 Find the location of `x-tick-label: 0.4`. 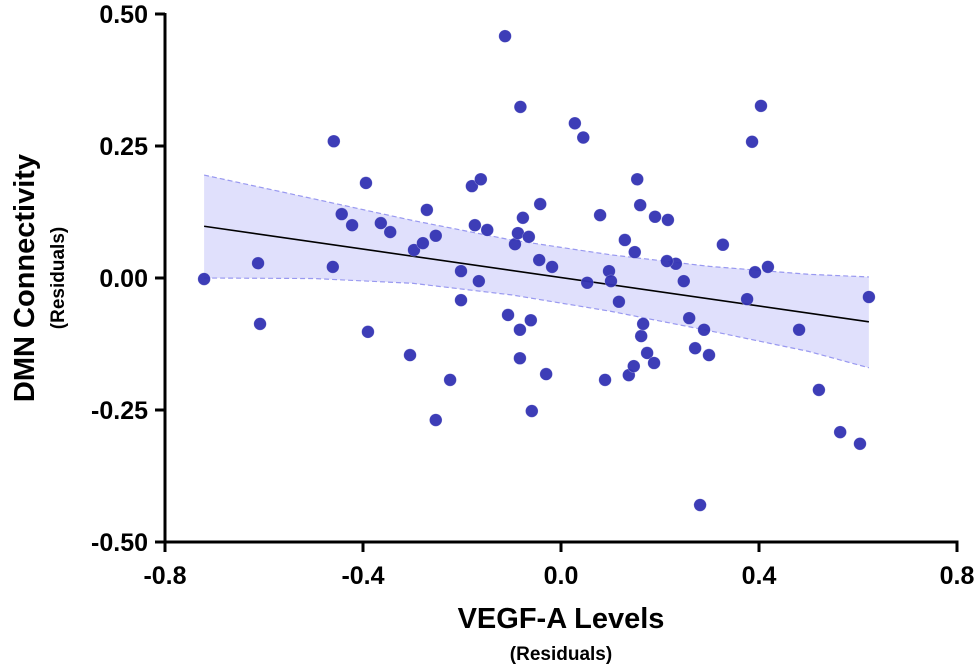

x-tick-label: 0.4 is located at coordinates (759, 576).